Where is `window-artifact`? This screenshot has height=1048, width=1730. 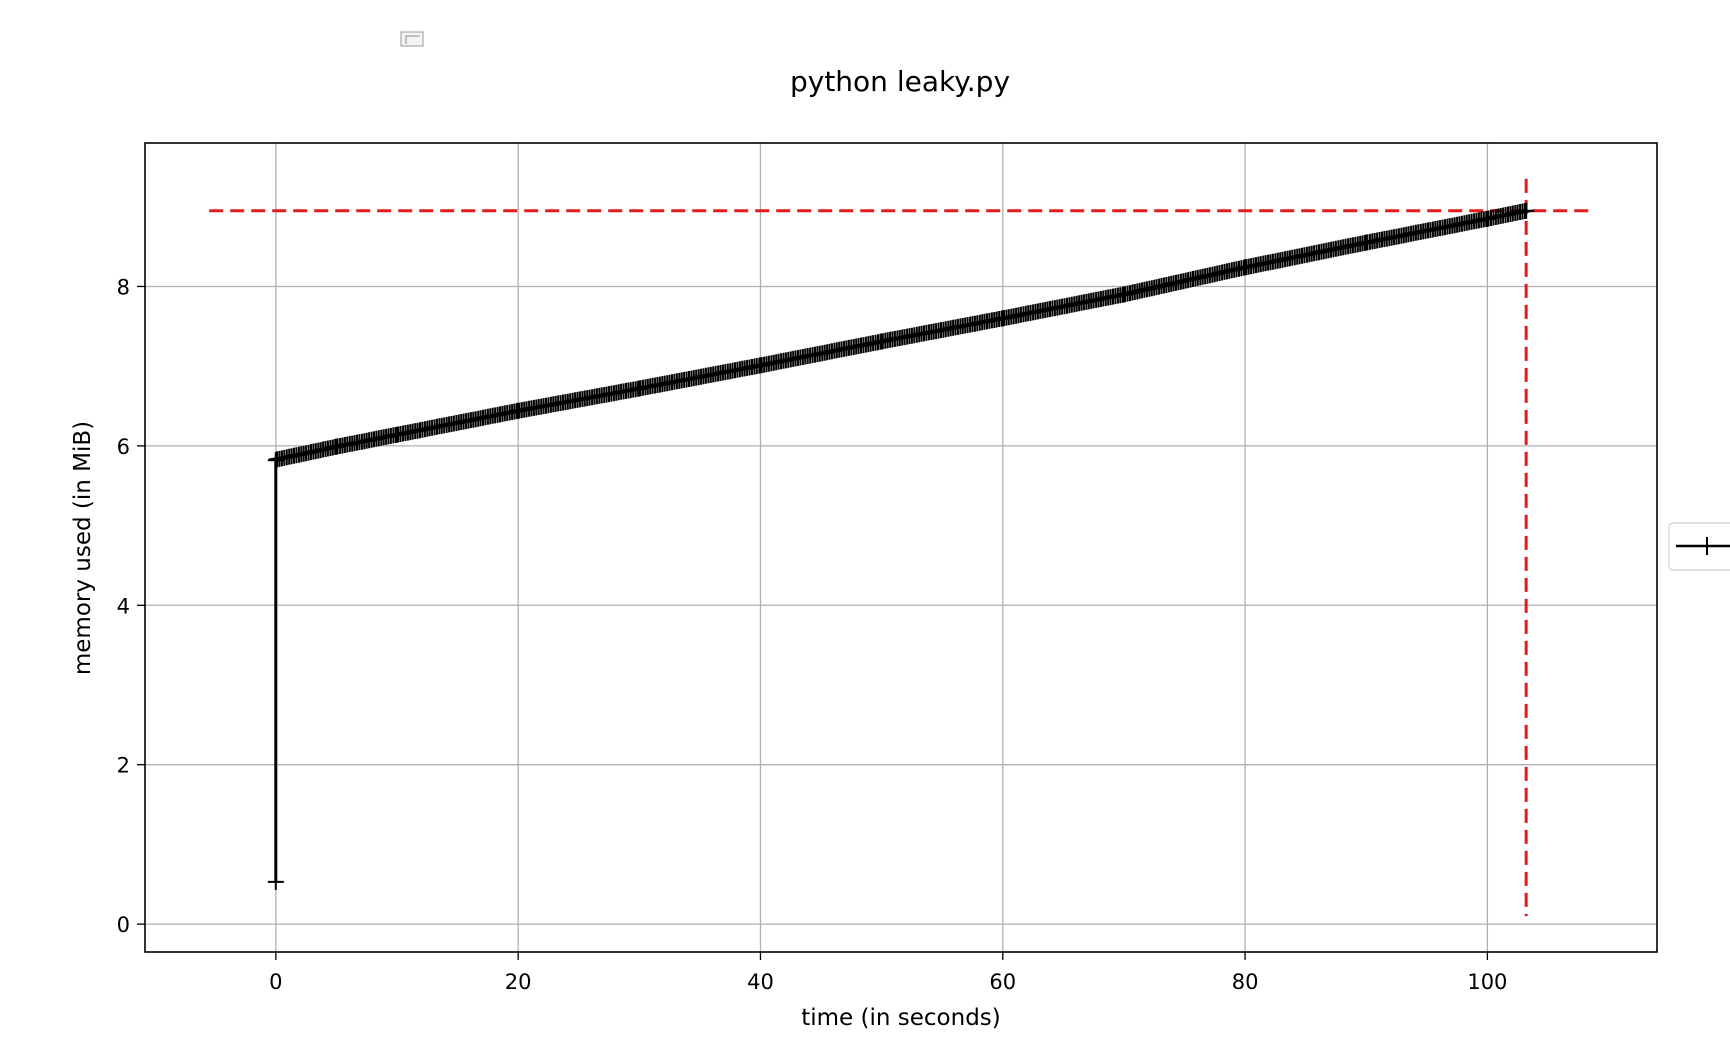
window-artifact is located at coordinates (412, 39).